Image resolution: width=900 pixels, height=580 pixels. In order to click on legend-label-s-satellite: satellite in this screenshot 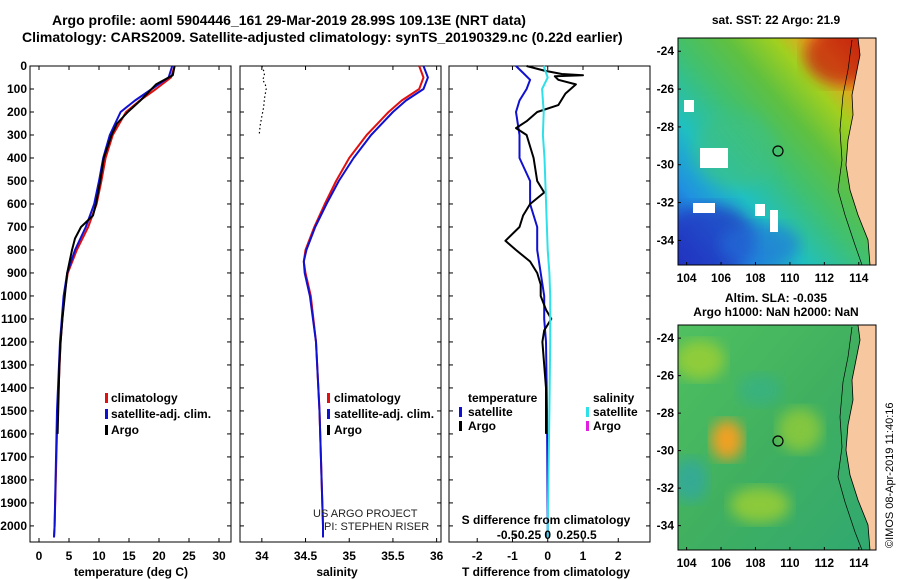, I will do `click(615, 412)`.